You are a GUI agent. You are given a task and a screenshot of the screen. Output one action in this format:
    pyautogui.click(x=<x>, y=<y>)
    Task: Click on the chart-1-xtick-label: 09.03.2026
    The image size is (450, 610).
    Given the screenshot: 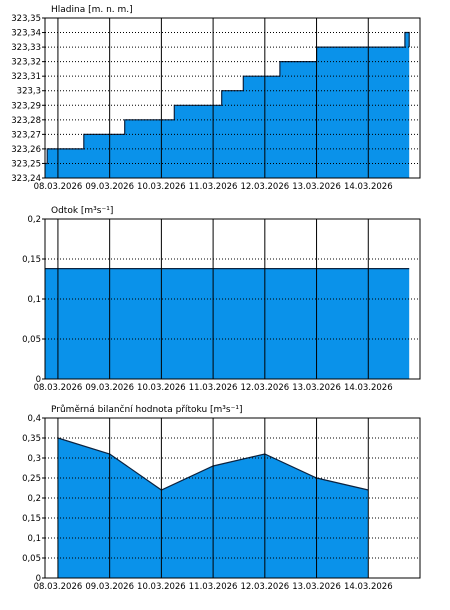 What is the action you would take?
    pyautogui.click(x=109, y=187)
    